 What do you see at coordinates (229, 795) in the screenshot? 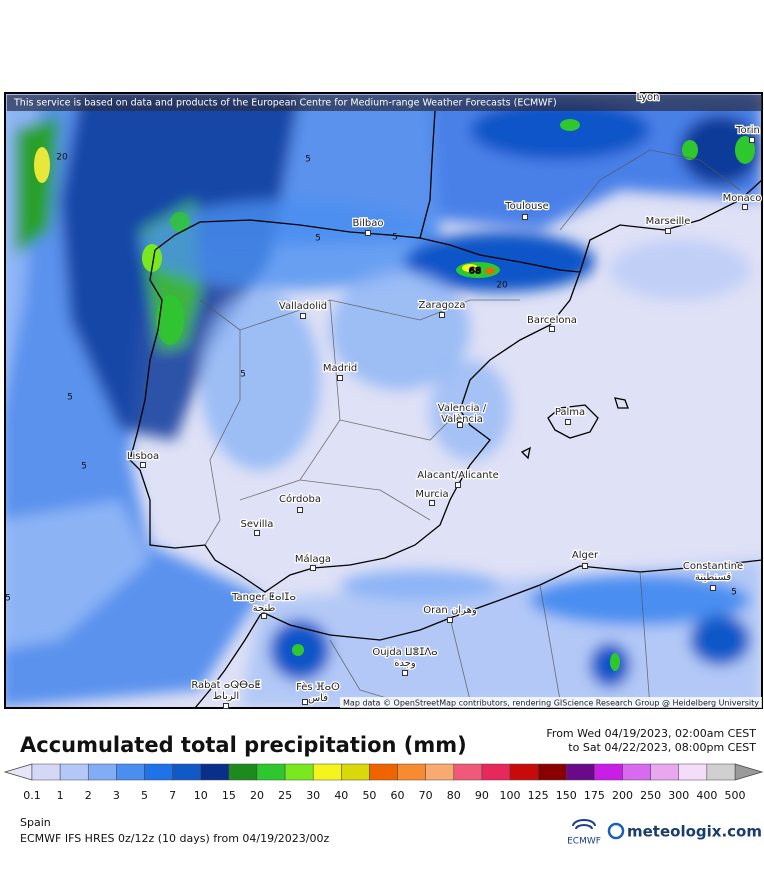
I see `legend-label: 15` at bounding box center [229, 795].